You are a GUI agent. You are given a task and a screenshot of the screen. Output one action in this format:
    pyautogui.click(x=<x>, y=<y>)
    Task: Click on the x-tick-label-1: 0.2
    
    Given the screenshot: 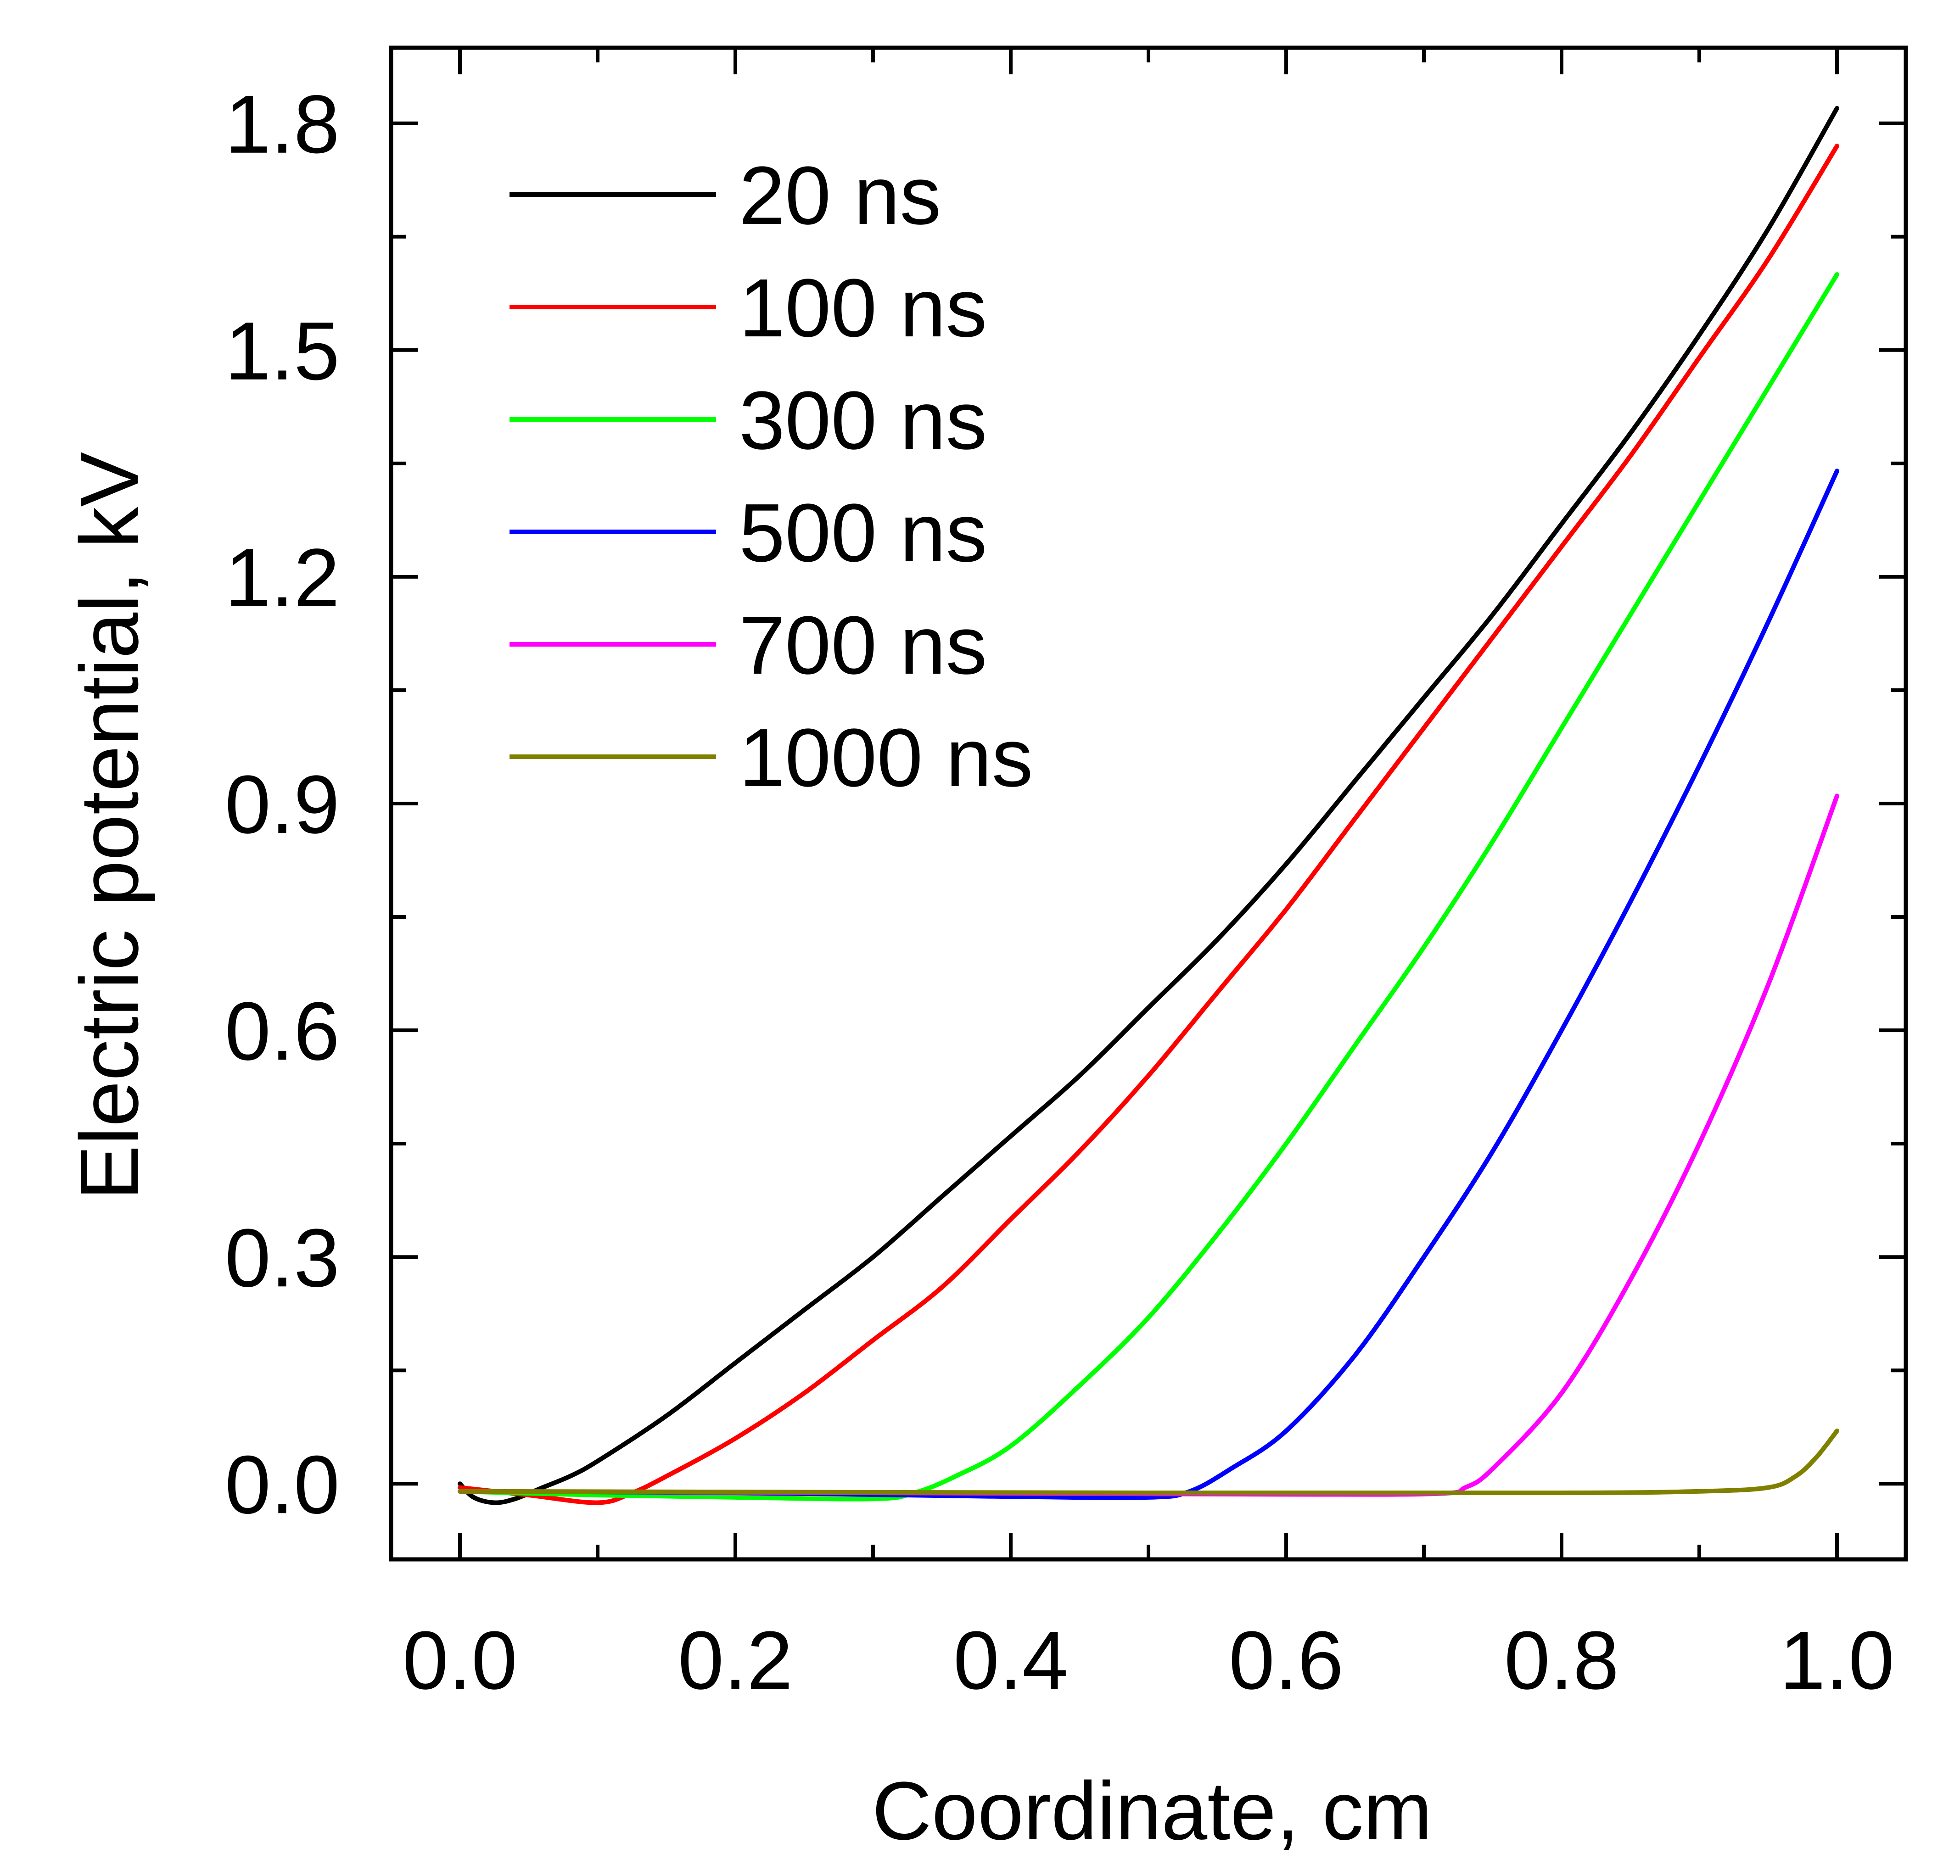 What is the action you would take?
    pyautogui.click(x=735, y=1660)
    